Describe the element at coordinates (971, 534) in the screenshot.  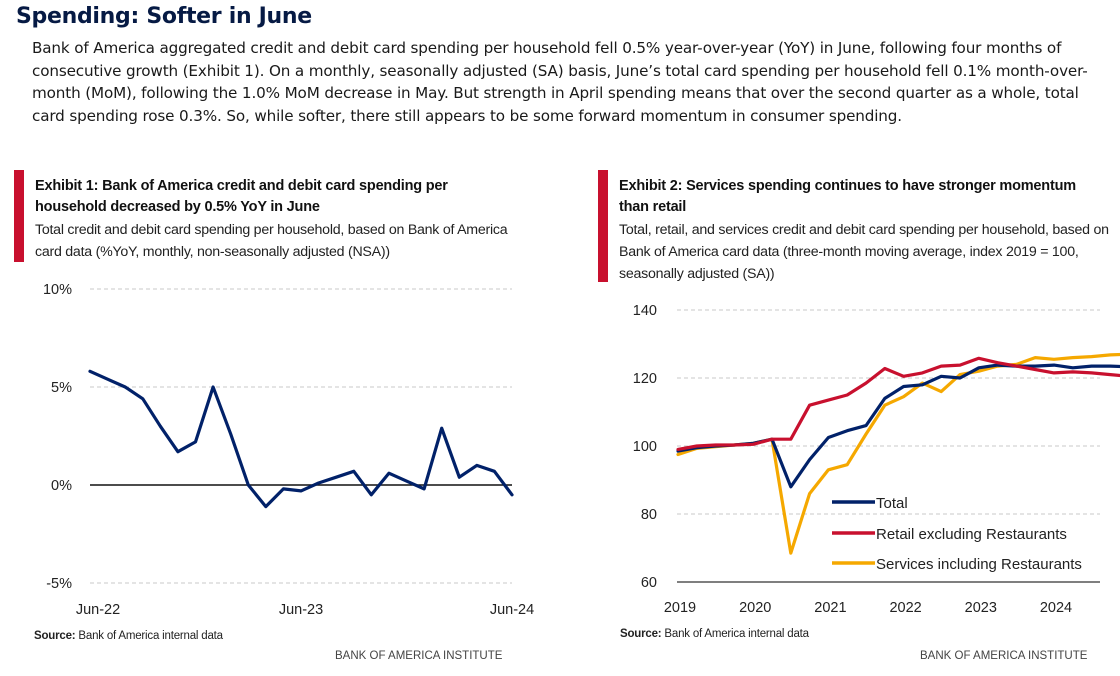
I see `legend-label: Retail excluding Restaurants` at that location.